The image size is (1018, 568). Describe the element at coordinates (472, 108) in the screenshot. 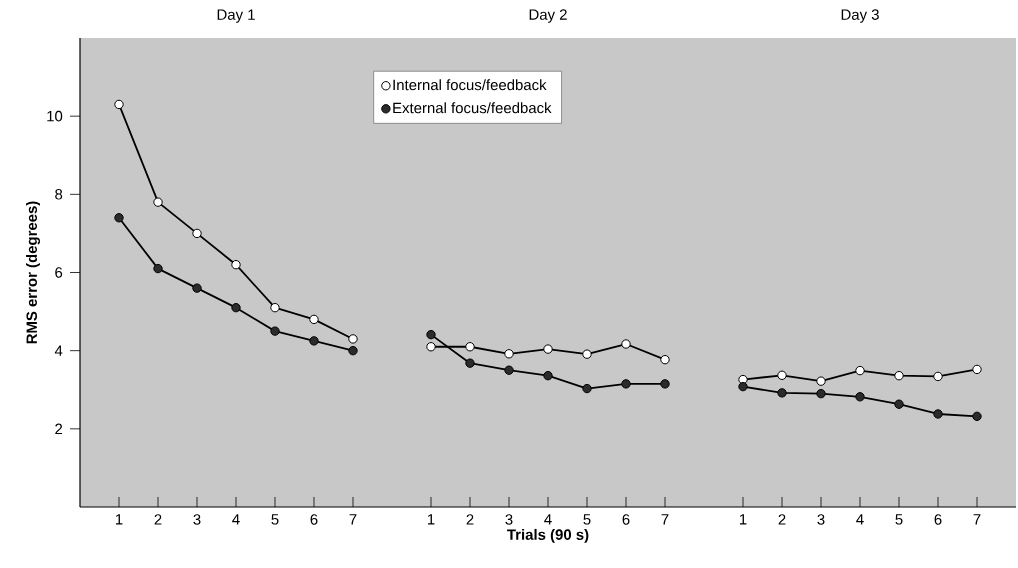

I see `legend-label: External focus/feedback` at that location.